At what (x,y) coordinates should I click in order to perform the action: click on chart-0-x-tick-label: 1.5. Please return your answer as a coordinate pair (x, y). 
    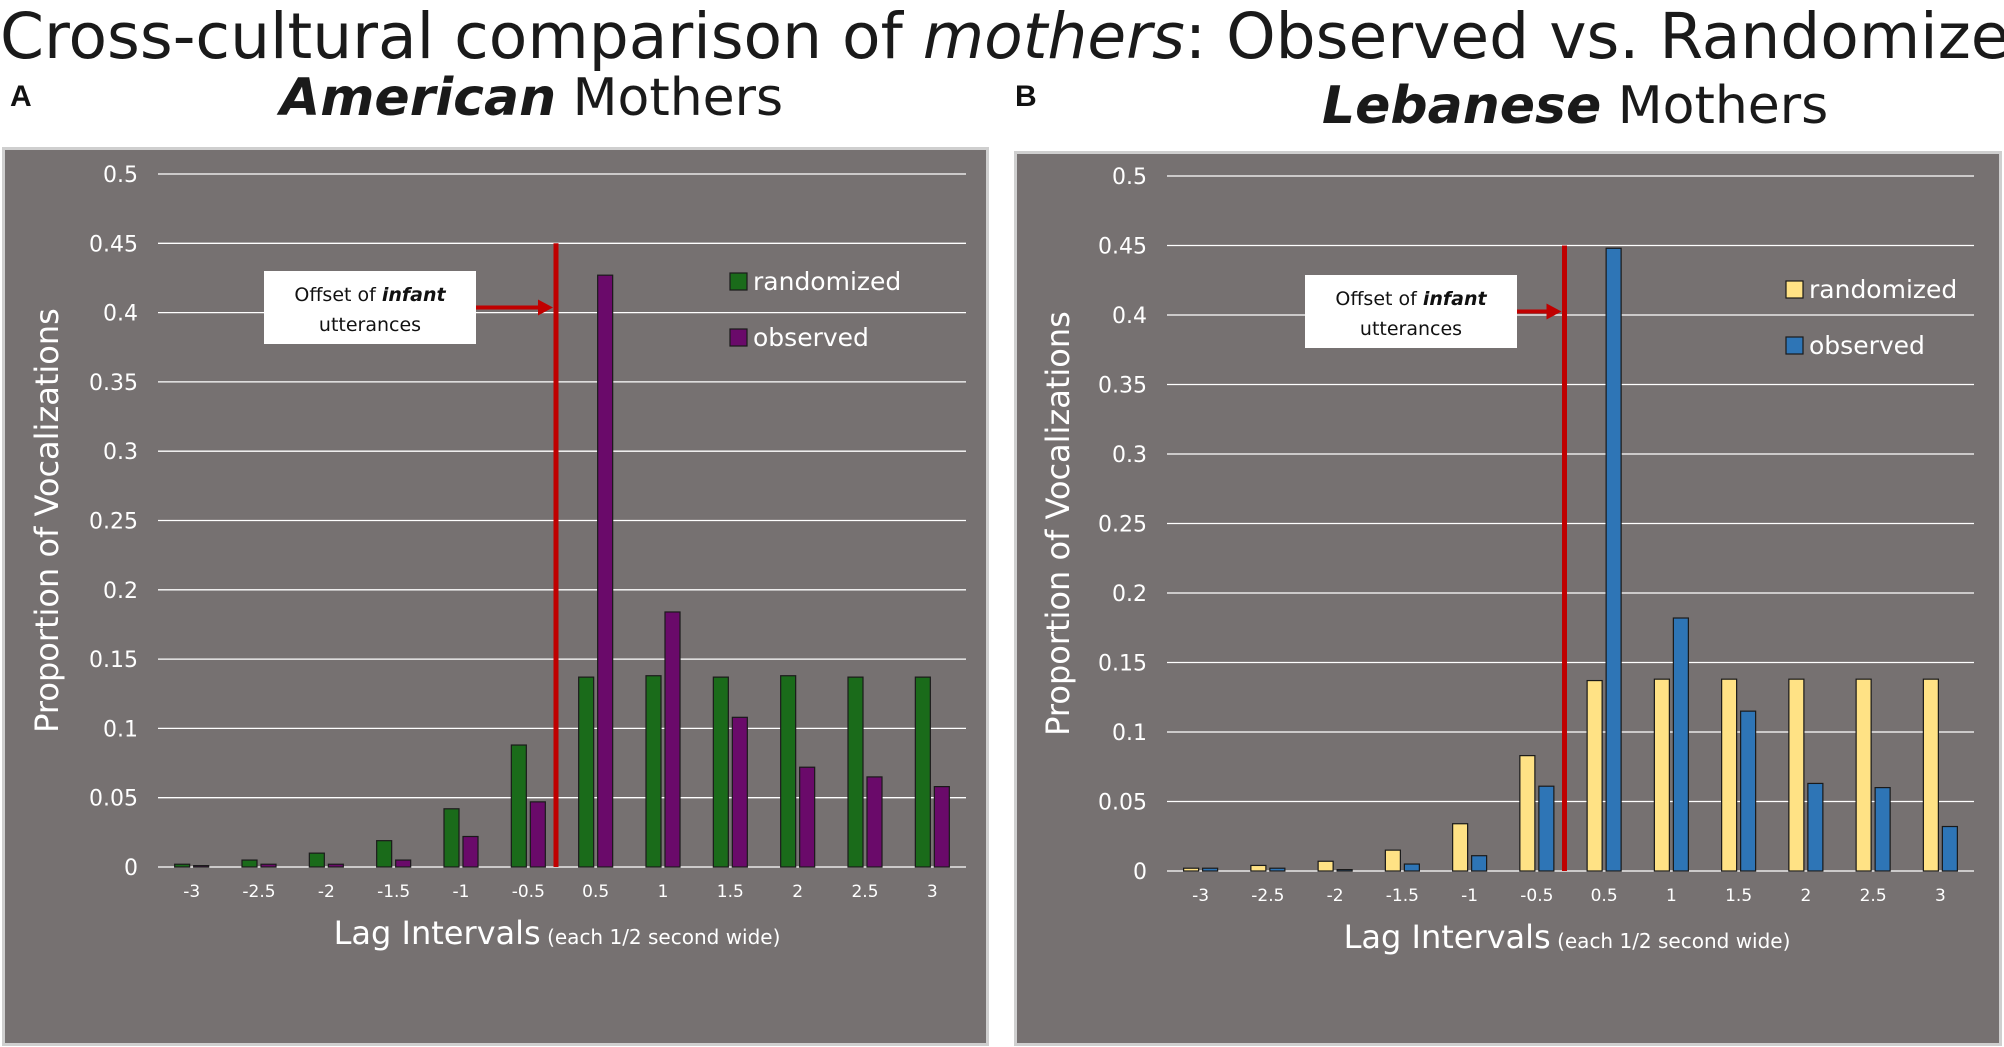
    Looking at the image, I should click on (730, 892).